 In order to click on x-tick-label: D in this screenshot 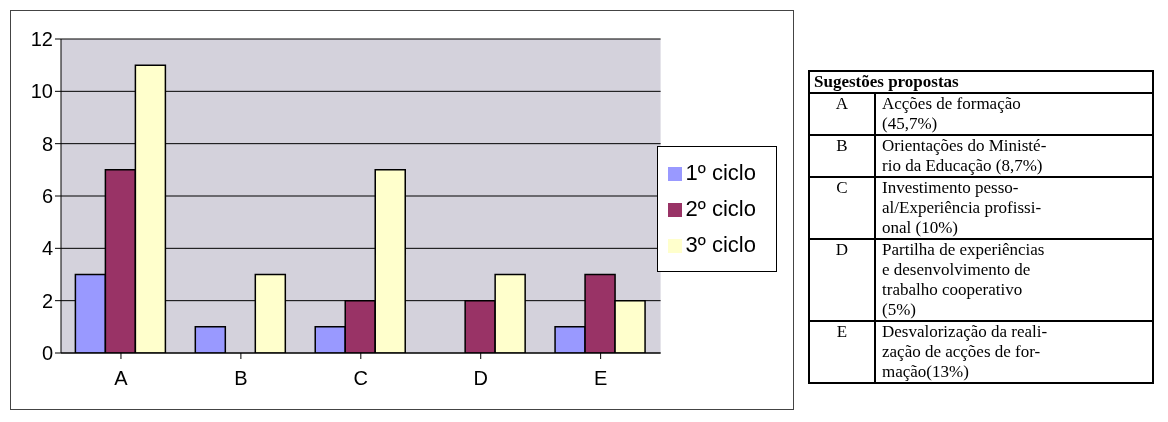, I will do `click(480, 378)`.